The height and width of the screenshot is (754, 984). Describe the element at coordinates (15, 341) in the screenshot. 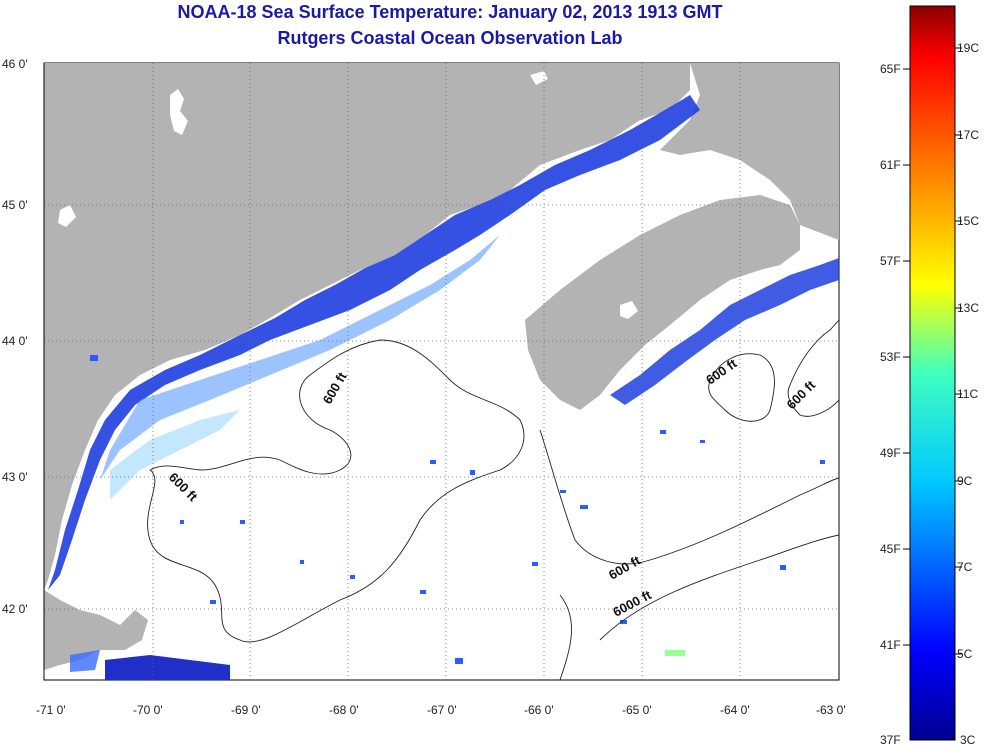

I see `lat-label: 44 0'` at that location.